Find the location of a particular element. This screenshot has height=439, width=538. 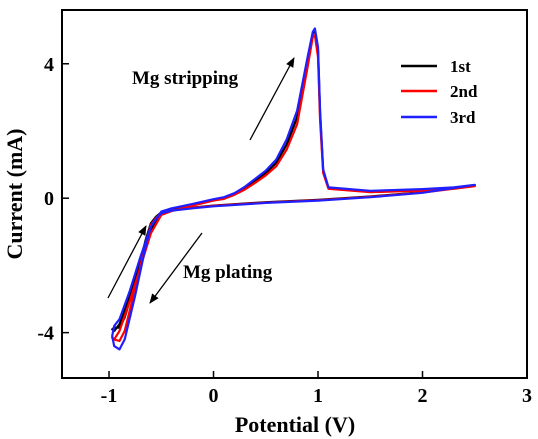

annotation-mg-stripping: Mg stripping is located at coordinates (185, 78).